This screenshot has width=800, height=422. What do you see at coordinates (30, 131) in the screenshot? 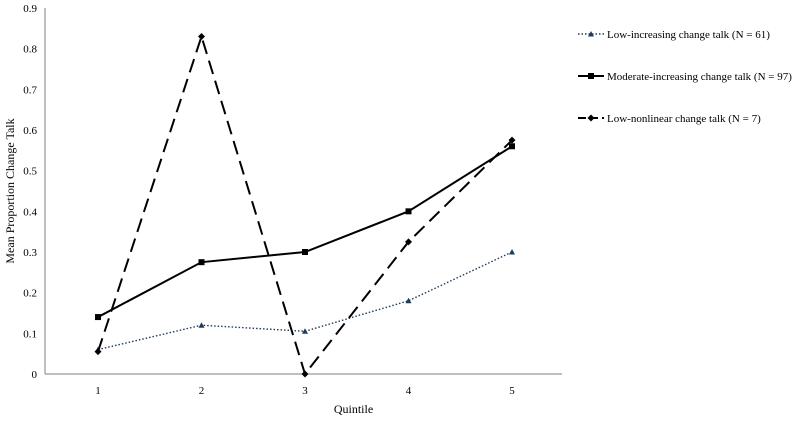
I see `y-tick-label: 0.6` at bounding box center [30, 131].